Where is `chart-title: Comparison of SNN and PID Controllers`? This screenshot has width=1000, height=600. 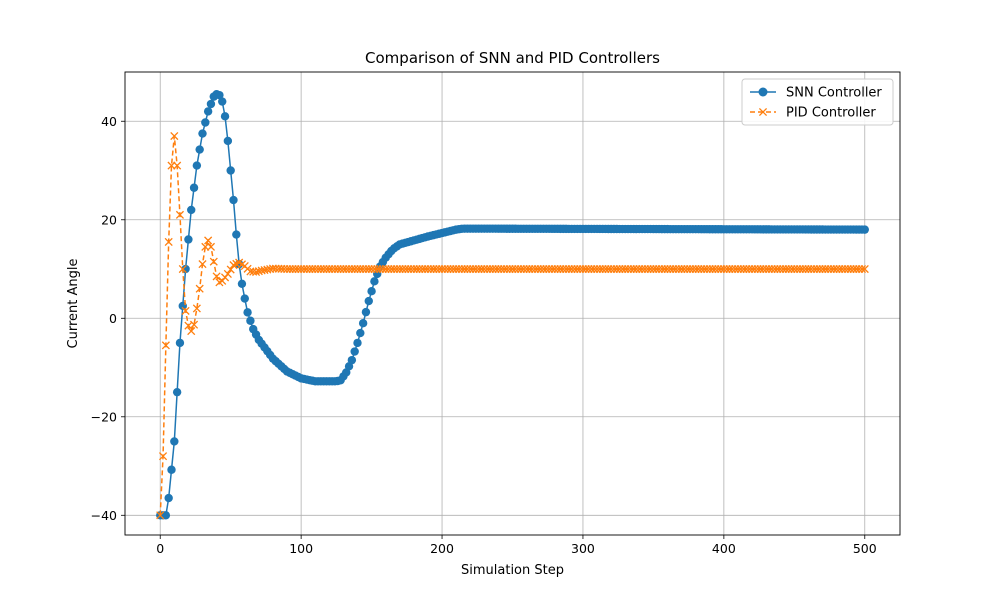
chart-title: Comparison of SNN and PID Controllers is located at coordinates (512, 58).